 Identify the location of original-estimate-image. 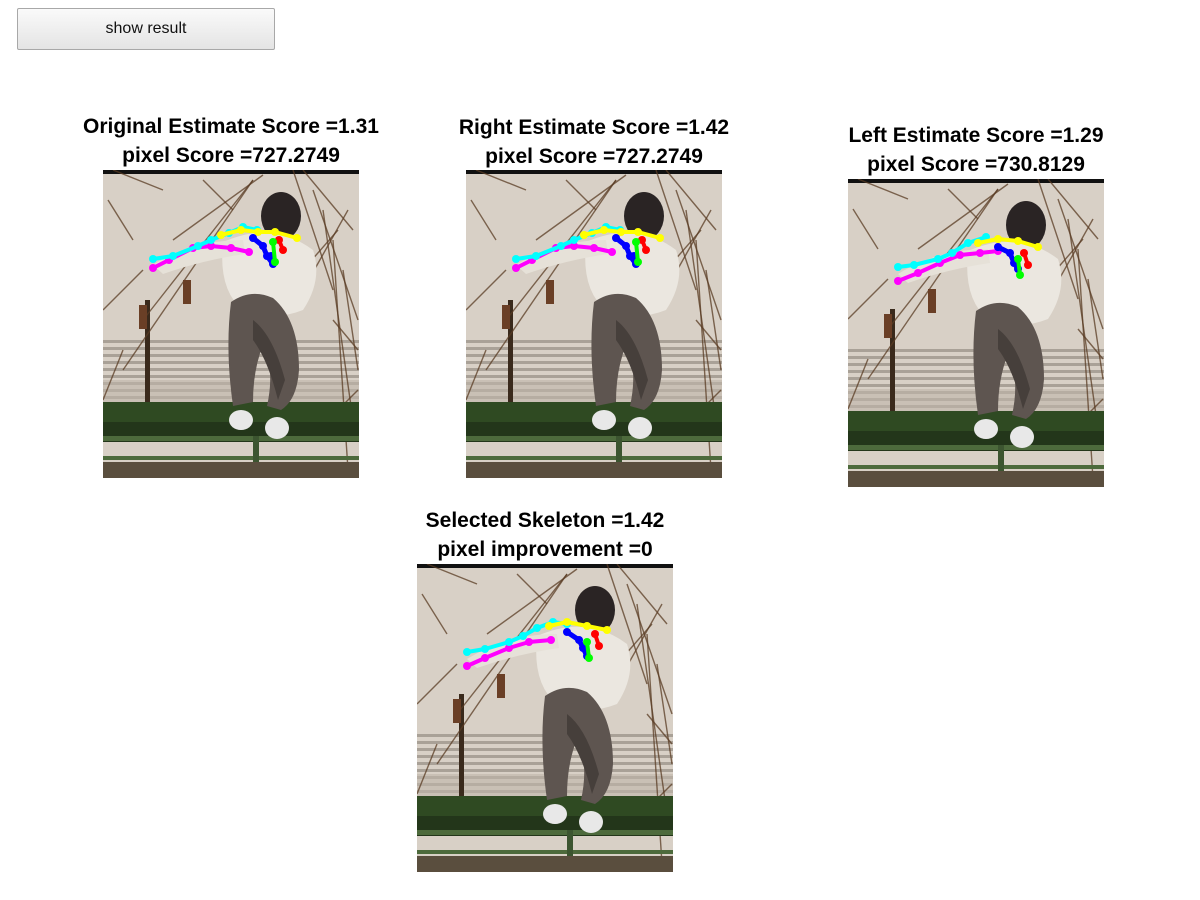
(231, 324).